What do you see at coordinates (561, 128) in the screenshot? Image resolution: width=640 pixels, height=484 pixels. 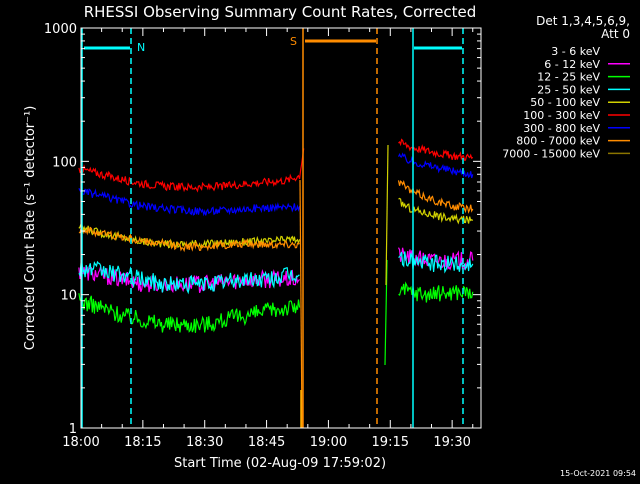 I see `legend-label: 300 - 800 keV` at bounding box center [561, 128].